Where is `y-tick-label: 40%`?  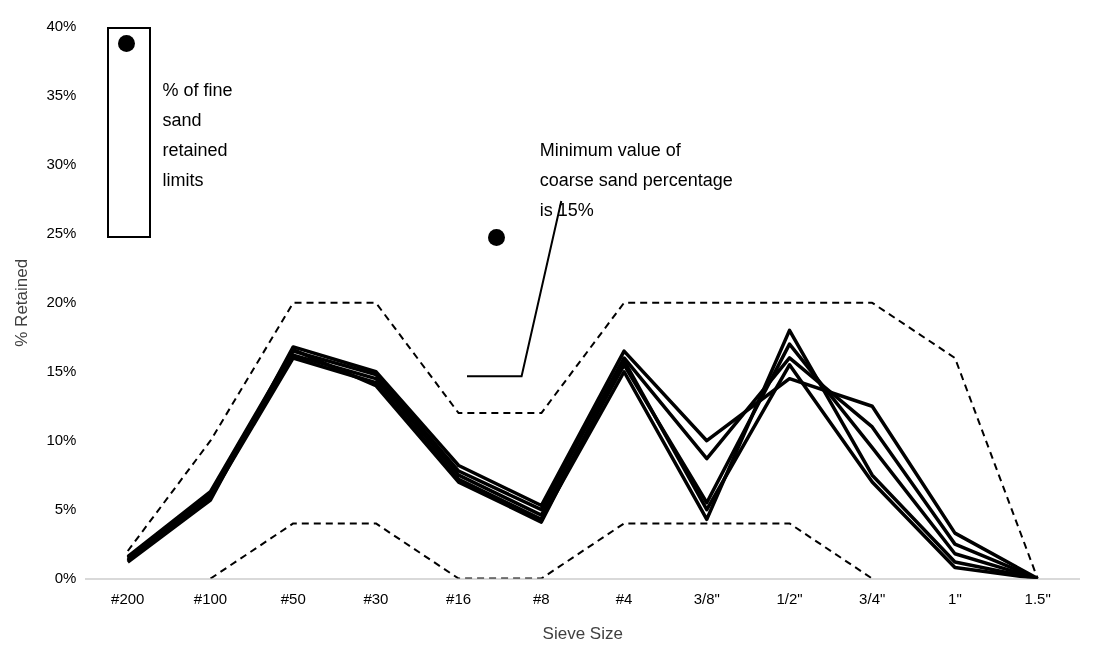 y-tick-label: 40% is located at coordinates (61, 26).